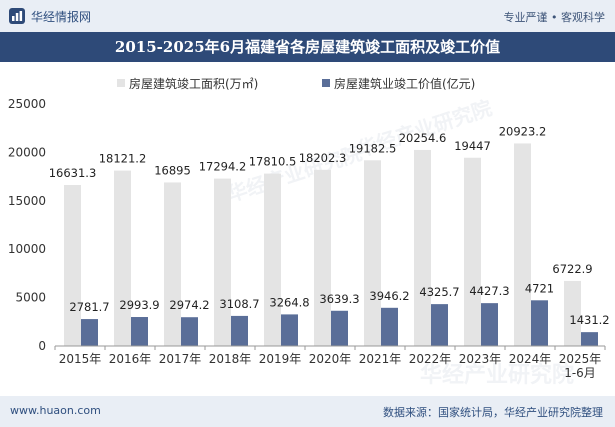  Describe the element at coordinates (539, 288) in the screenshot. I see `data-label: 4721` at that location.